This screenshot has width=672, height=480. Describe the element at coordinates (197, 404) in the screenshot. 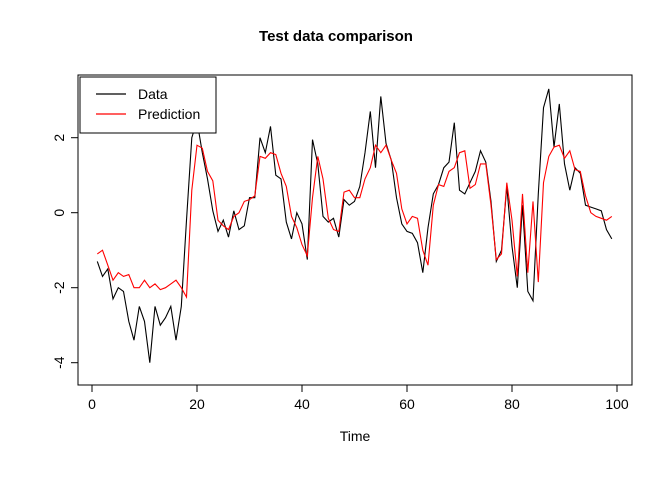

I see `x-tick-label: 20` at that location.